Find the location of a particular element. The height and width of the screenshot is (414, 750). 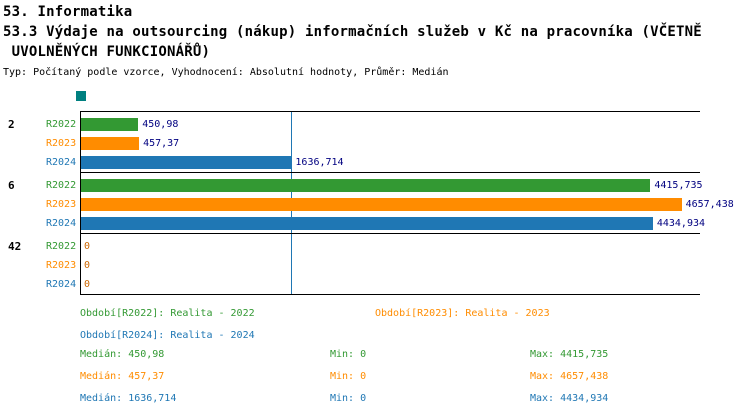

chart-group-42: 42 R2022 0 R2023 0 R2024 is located at coordinates (350, 263).